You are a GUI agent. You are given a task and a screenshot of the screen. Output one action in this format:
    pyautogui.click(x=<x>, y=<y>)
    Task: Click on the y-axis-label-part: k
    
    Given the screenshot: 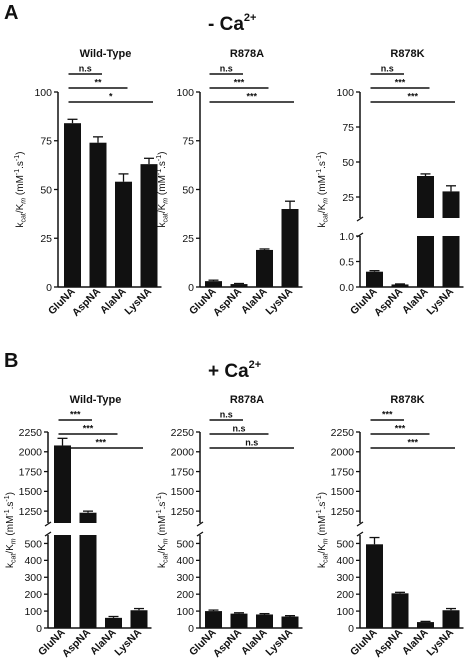 What is the action you would take?
    pyautogui.click(x=20, y=225)
    